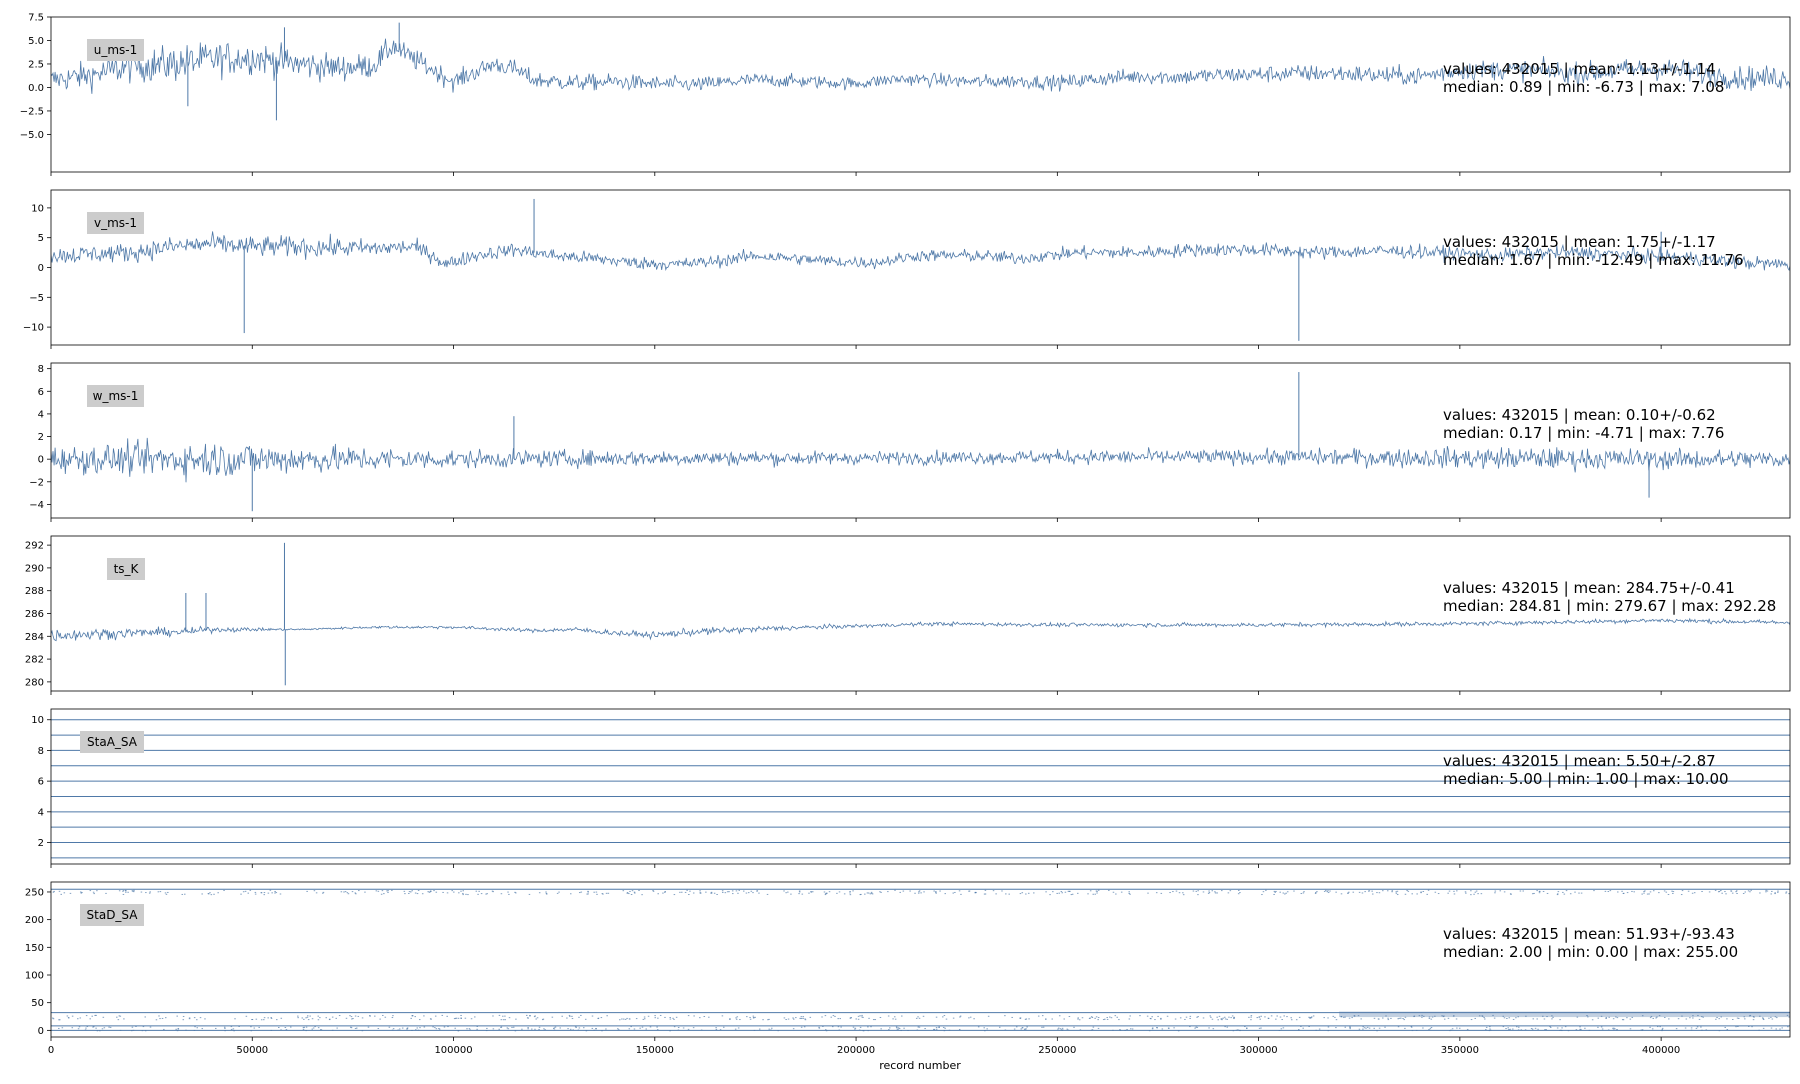 The width and height of the screenshot is (1800, 1084). I want to click on y-tick-label: 0.0, so click(36, 88).